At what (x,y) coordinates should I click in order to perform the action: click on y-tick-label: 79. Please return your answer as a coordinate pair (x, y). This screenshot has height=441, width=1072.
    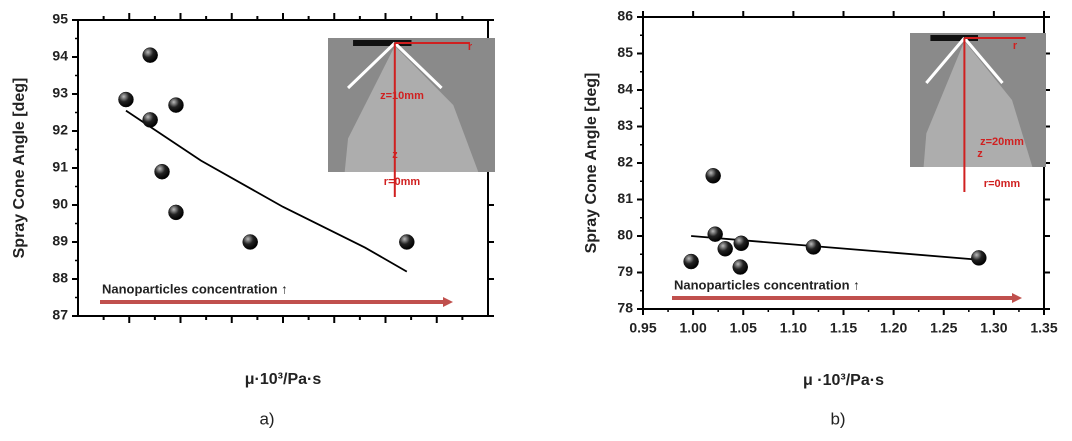
    Looking at the image, I should click on (625, 271).